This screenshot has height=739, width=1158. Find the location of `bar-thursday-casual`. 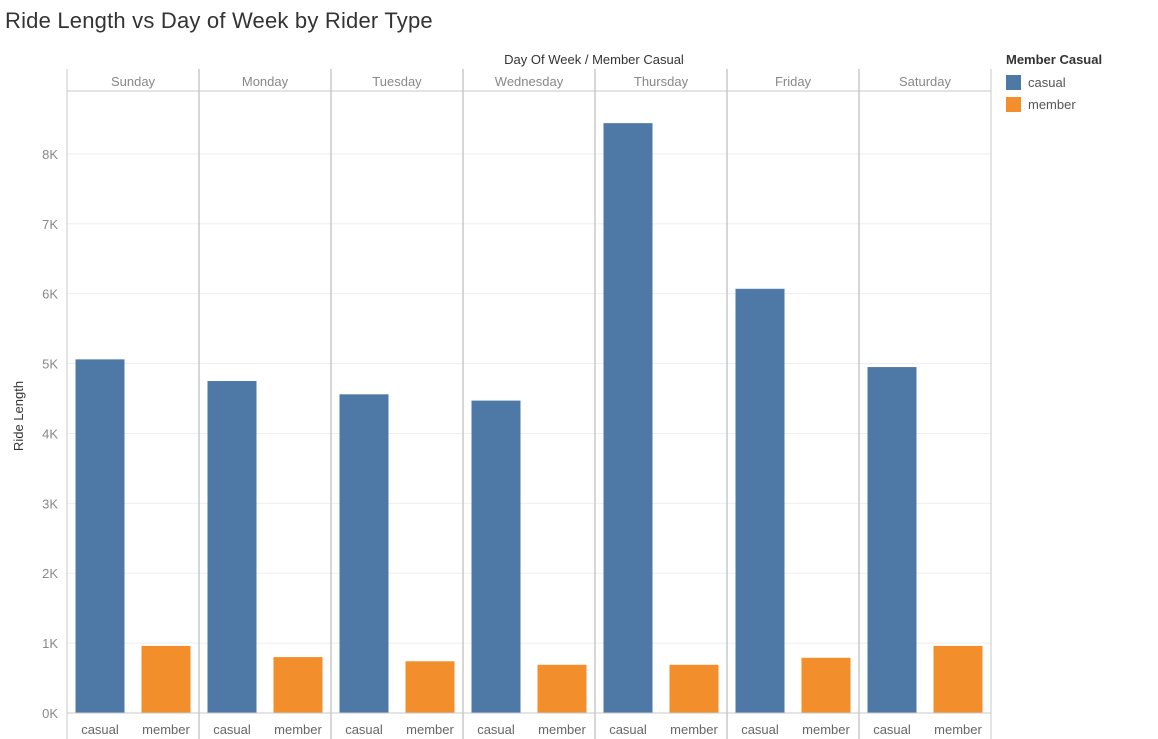

bar-thursday-casual is located at coordinates (628, 418).